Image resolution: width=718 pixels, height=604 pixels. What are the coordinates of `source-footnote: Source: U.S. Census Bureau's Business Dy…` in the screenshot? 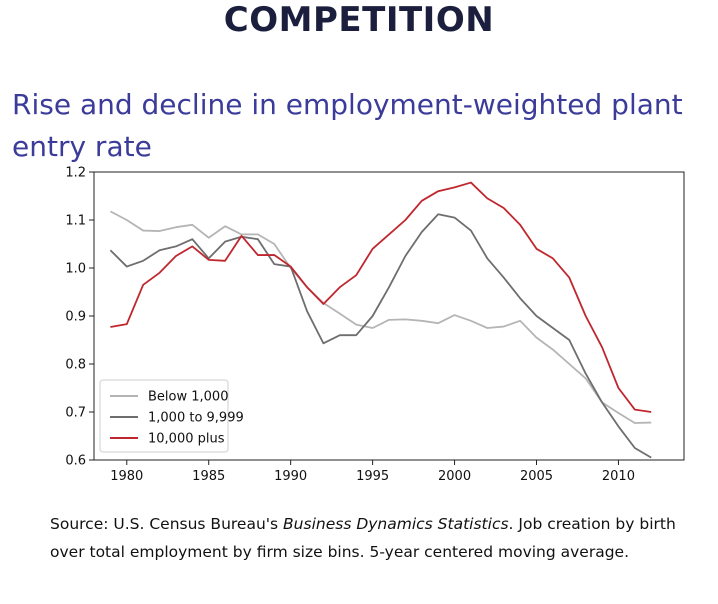 It's located at (375, 538).